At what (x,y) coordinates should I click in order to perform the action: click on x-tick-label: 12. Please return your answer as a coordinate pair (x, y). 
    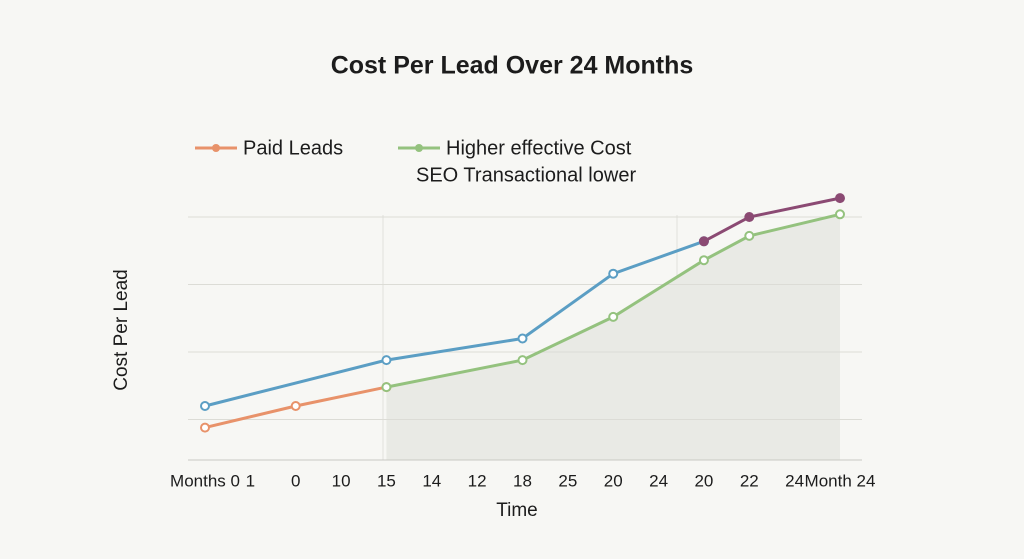
    Looking at the image, I should click on (477, 480).